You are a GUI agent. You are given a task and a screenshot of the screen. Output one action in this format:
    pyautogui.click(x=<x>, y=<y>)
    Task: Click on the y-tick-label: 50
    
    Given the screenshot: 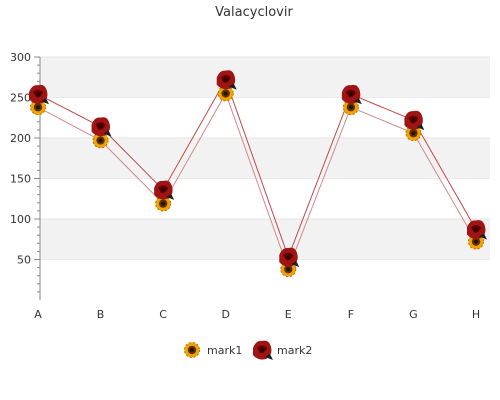 What is the action you would take?
    pyautogui.click(x=24, y=260)
    